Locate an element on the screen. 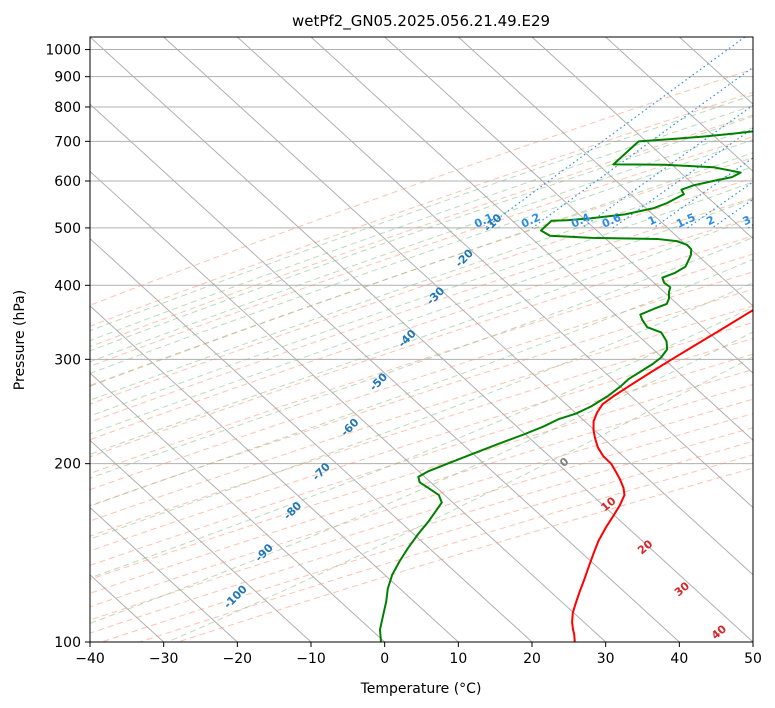 This screenshot has height=708, width=775. x-tick-label: −40 is located at coordinates (90, 659).